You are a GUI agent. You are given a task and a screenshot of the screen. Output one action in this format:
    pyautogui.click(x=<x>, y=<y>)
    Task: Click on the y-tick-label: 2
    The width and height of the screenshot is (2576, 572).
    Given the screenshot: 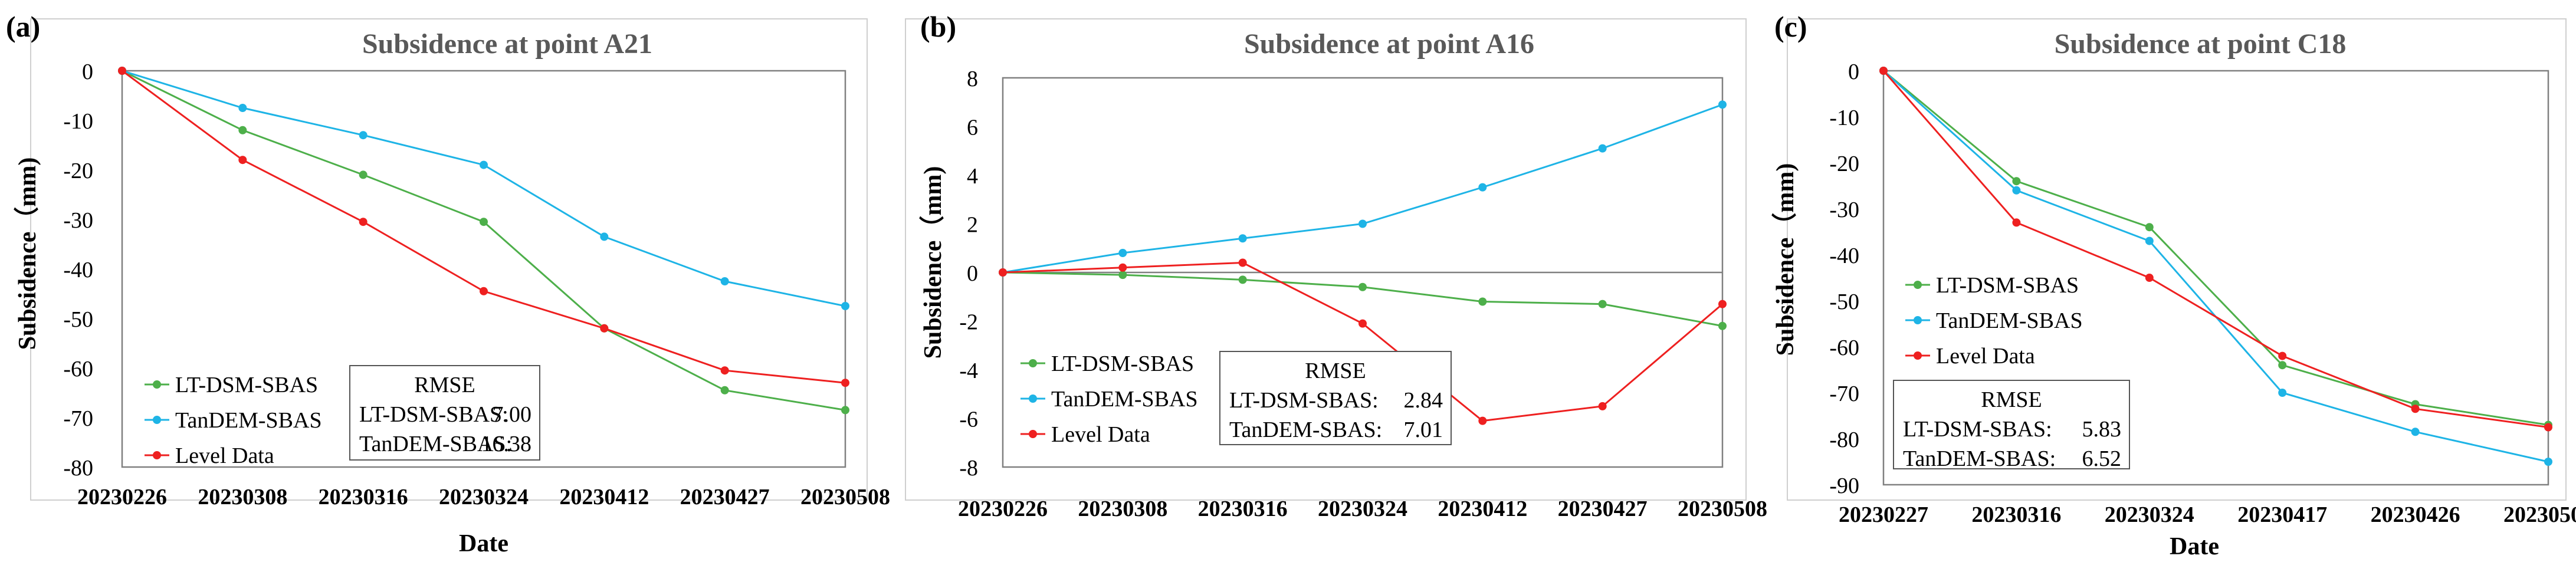 What is the action you would take?
    pyautogui.click(x=972, y=226)
    